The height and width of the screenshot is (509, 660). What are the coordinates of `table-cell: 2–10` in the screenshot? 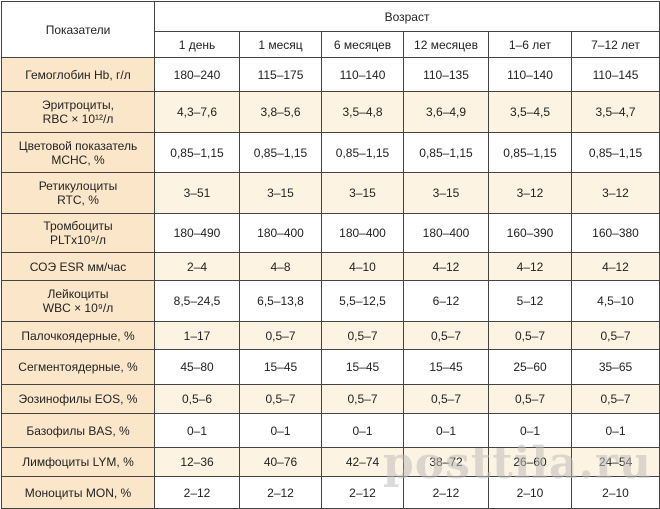 It's located at (530, 492).